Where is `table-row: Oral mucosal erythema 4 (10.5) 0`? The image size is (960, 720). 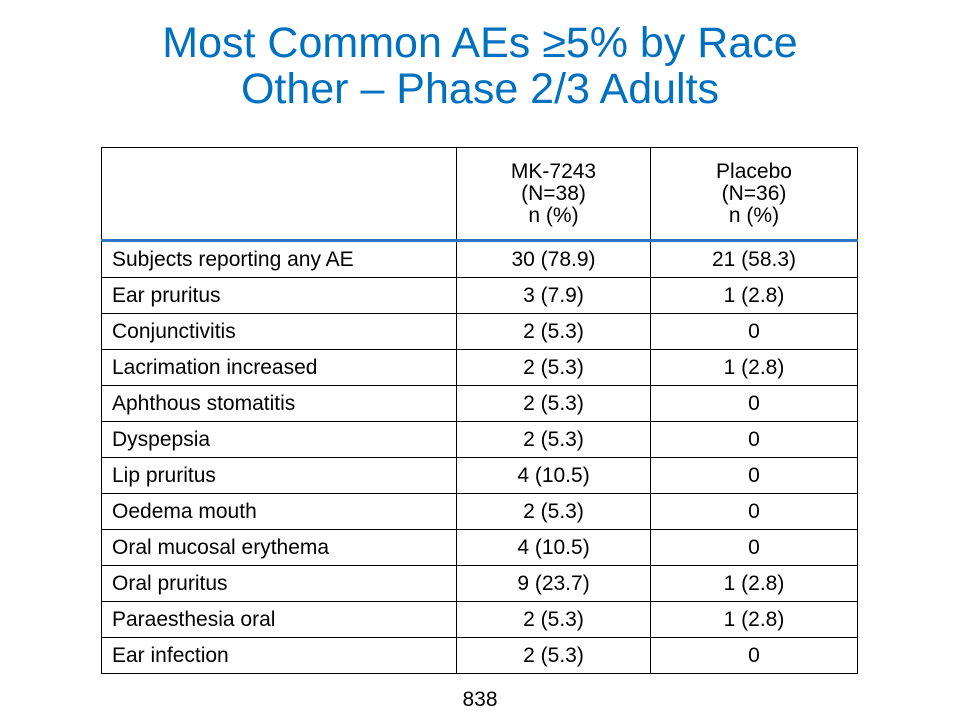
table-row: Oral mucosal erythema 4 (10.5) 0 is located at coordinates (479, 547).